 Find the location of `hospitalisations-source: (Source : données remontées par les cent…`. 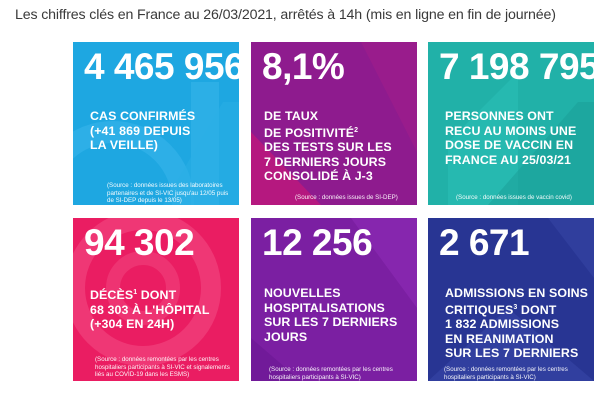

hospitalisations-source: (Source : données remontées par les cent… is located at coordinates (331, 373).